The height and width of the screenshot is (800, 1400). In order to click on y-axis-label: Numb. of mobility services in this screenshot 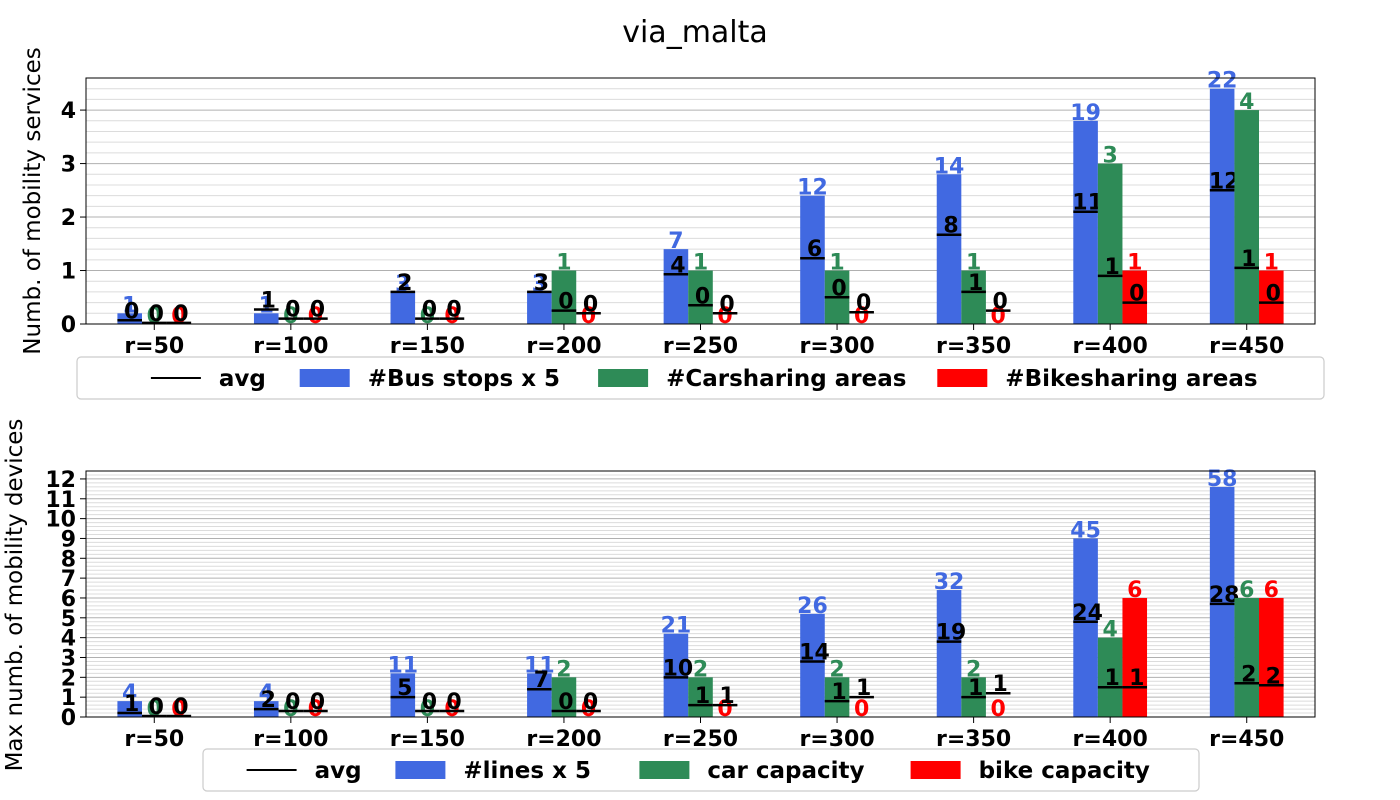, I will do `click(33, 200)`.